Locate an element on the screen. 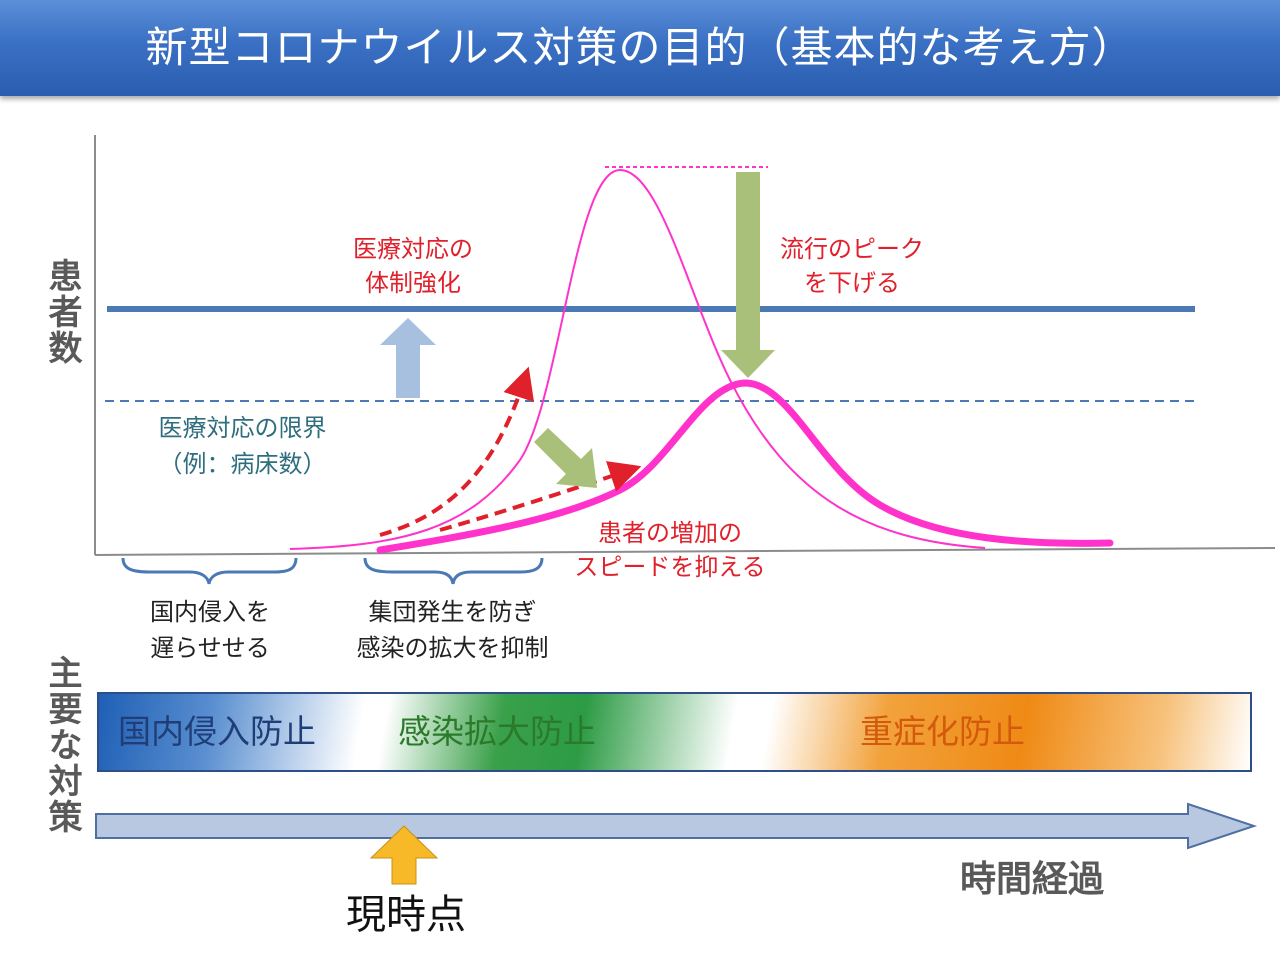  now-arrow is located at coordinates (404, 855).